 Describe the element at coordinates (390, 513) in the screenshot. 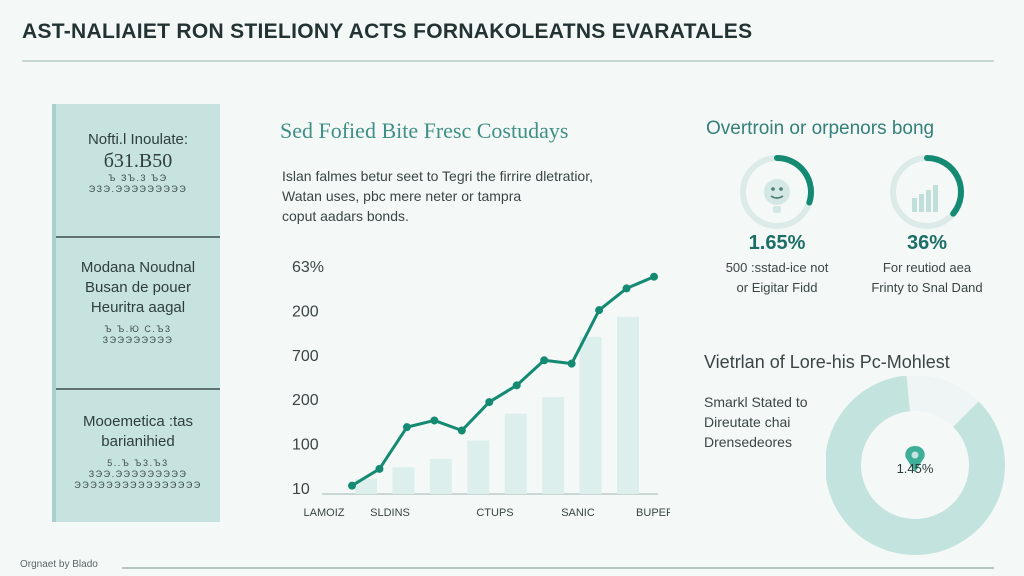

I see `x-tick-label: SLDINS` at that location.